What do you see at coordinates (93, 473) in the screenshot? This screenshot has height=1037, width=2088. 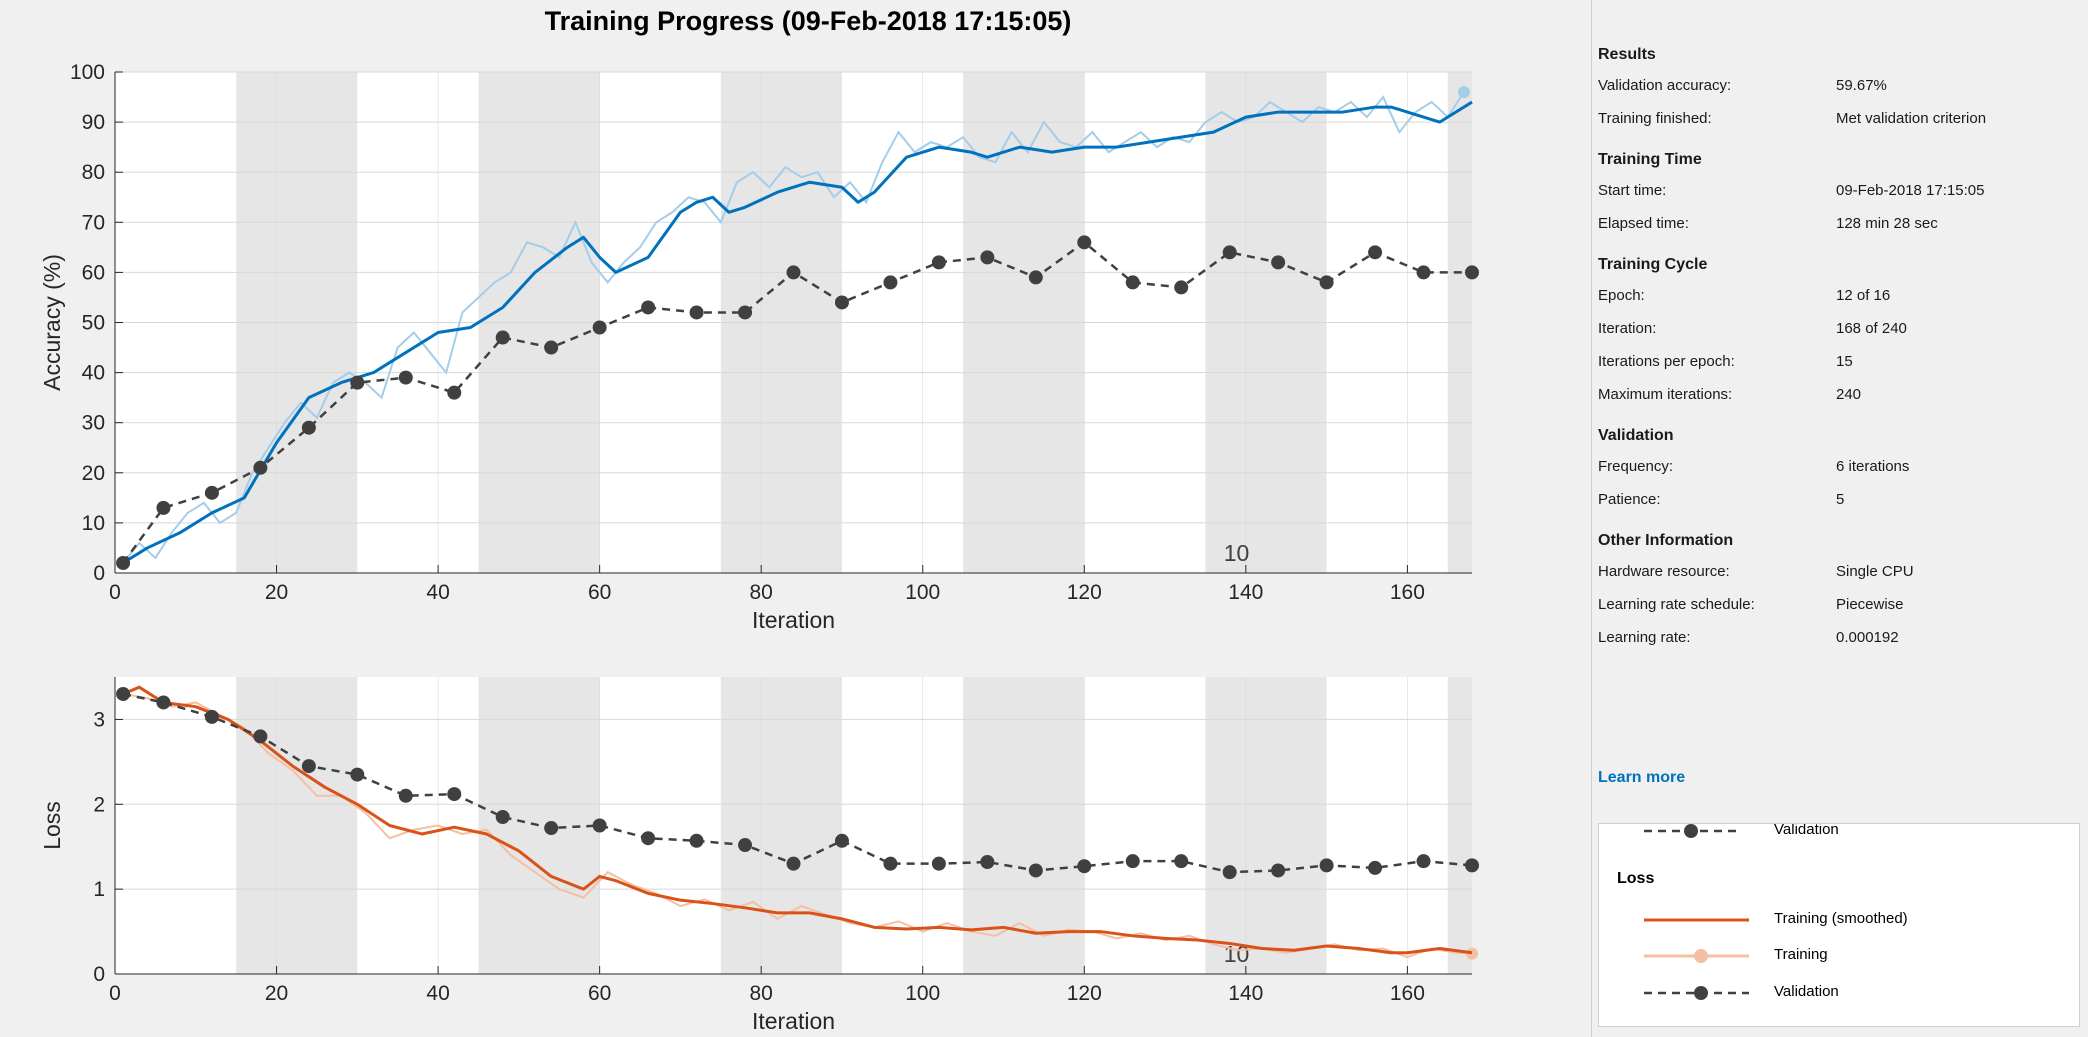 I see `y-tick-label: 20` at bounding box center [93, 473].